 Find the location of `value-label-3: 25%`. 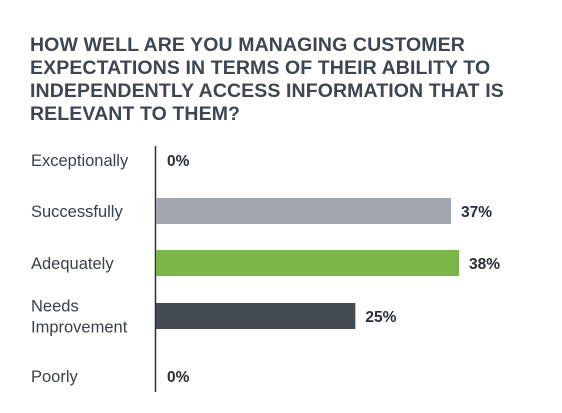

value-label-3: 25% is located at coordinates (380, 317).